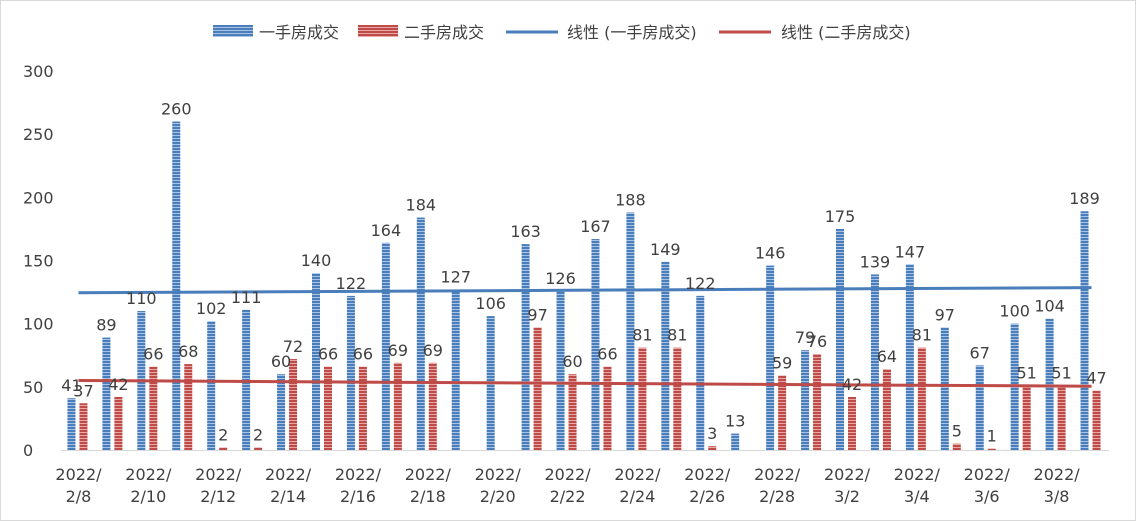 Image resolution: width=1136 pixels, height=521 pixels. I want to click on data-label-first-hand: 184, so click(421, 205).